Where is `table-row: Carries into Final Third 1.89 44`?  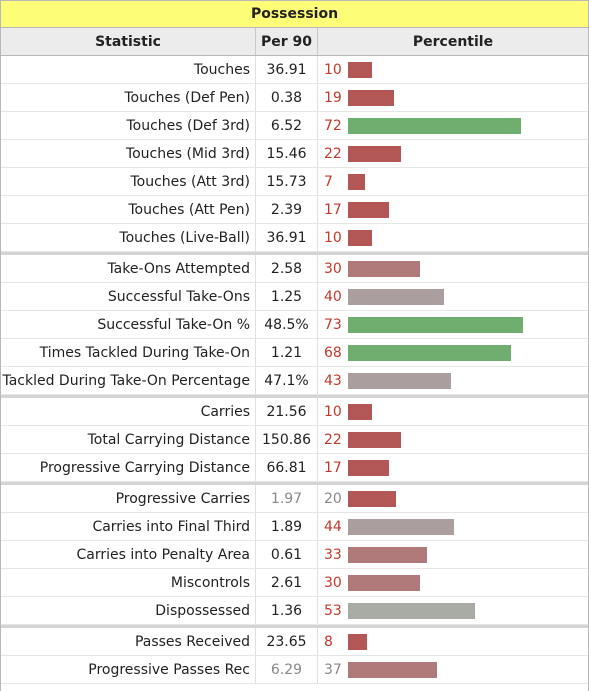
table-row: Carries into Final Third 1.89 44 is located at coordinates (294, 527).